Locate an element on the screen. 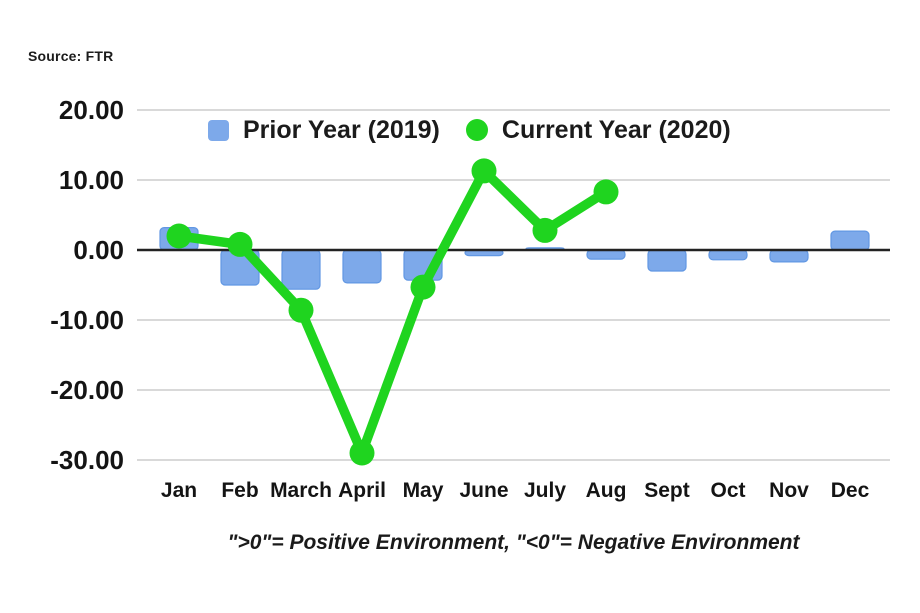 Image resolution: width=920 pixels, height=613 pixels. legend-item-prior-year: Prior Year (2019) is located at coordinates (324, 130).